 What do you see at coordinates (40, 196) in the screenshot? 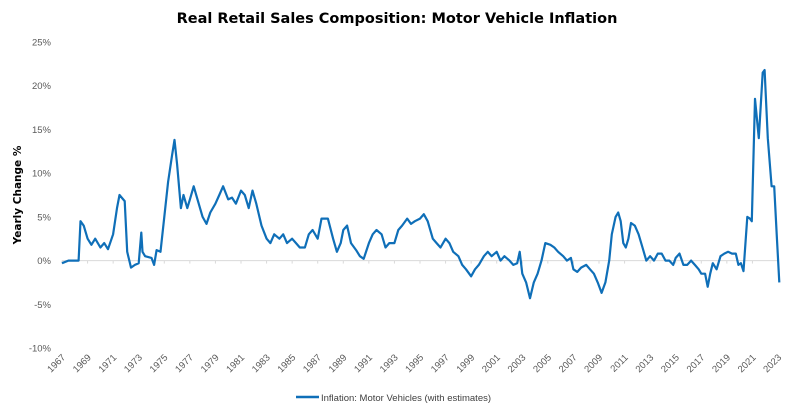
I see `y-axis-ticks: -10% -5% 0% 5% 10% 15% 20% 25%` at bounding box center [40, 196].